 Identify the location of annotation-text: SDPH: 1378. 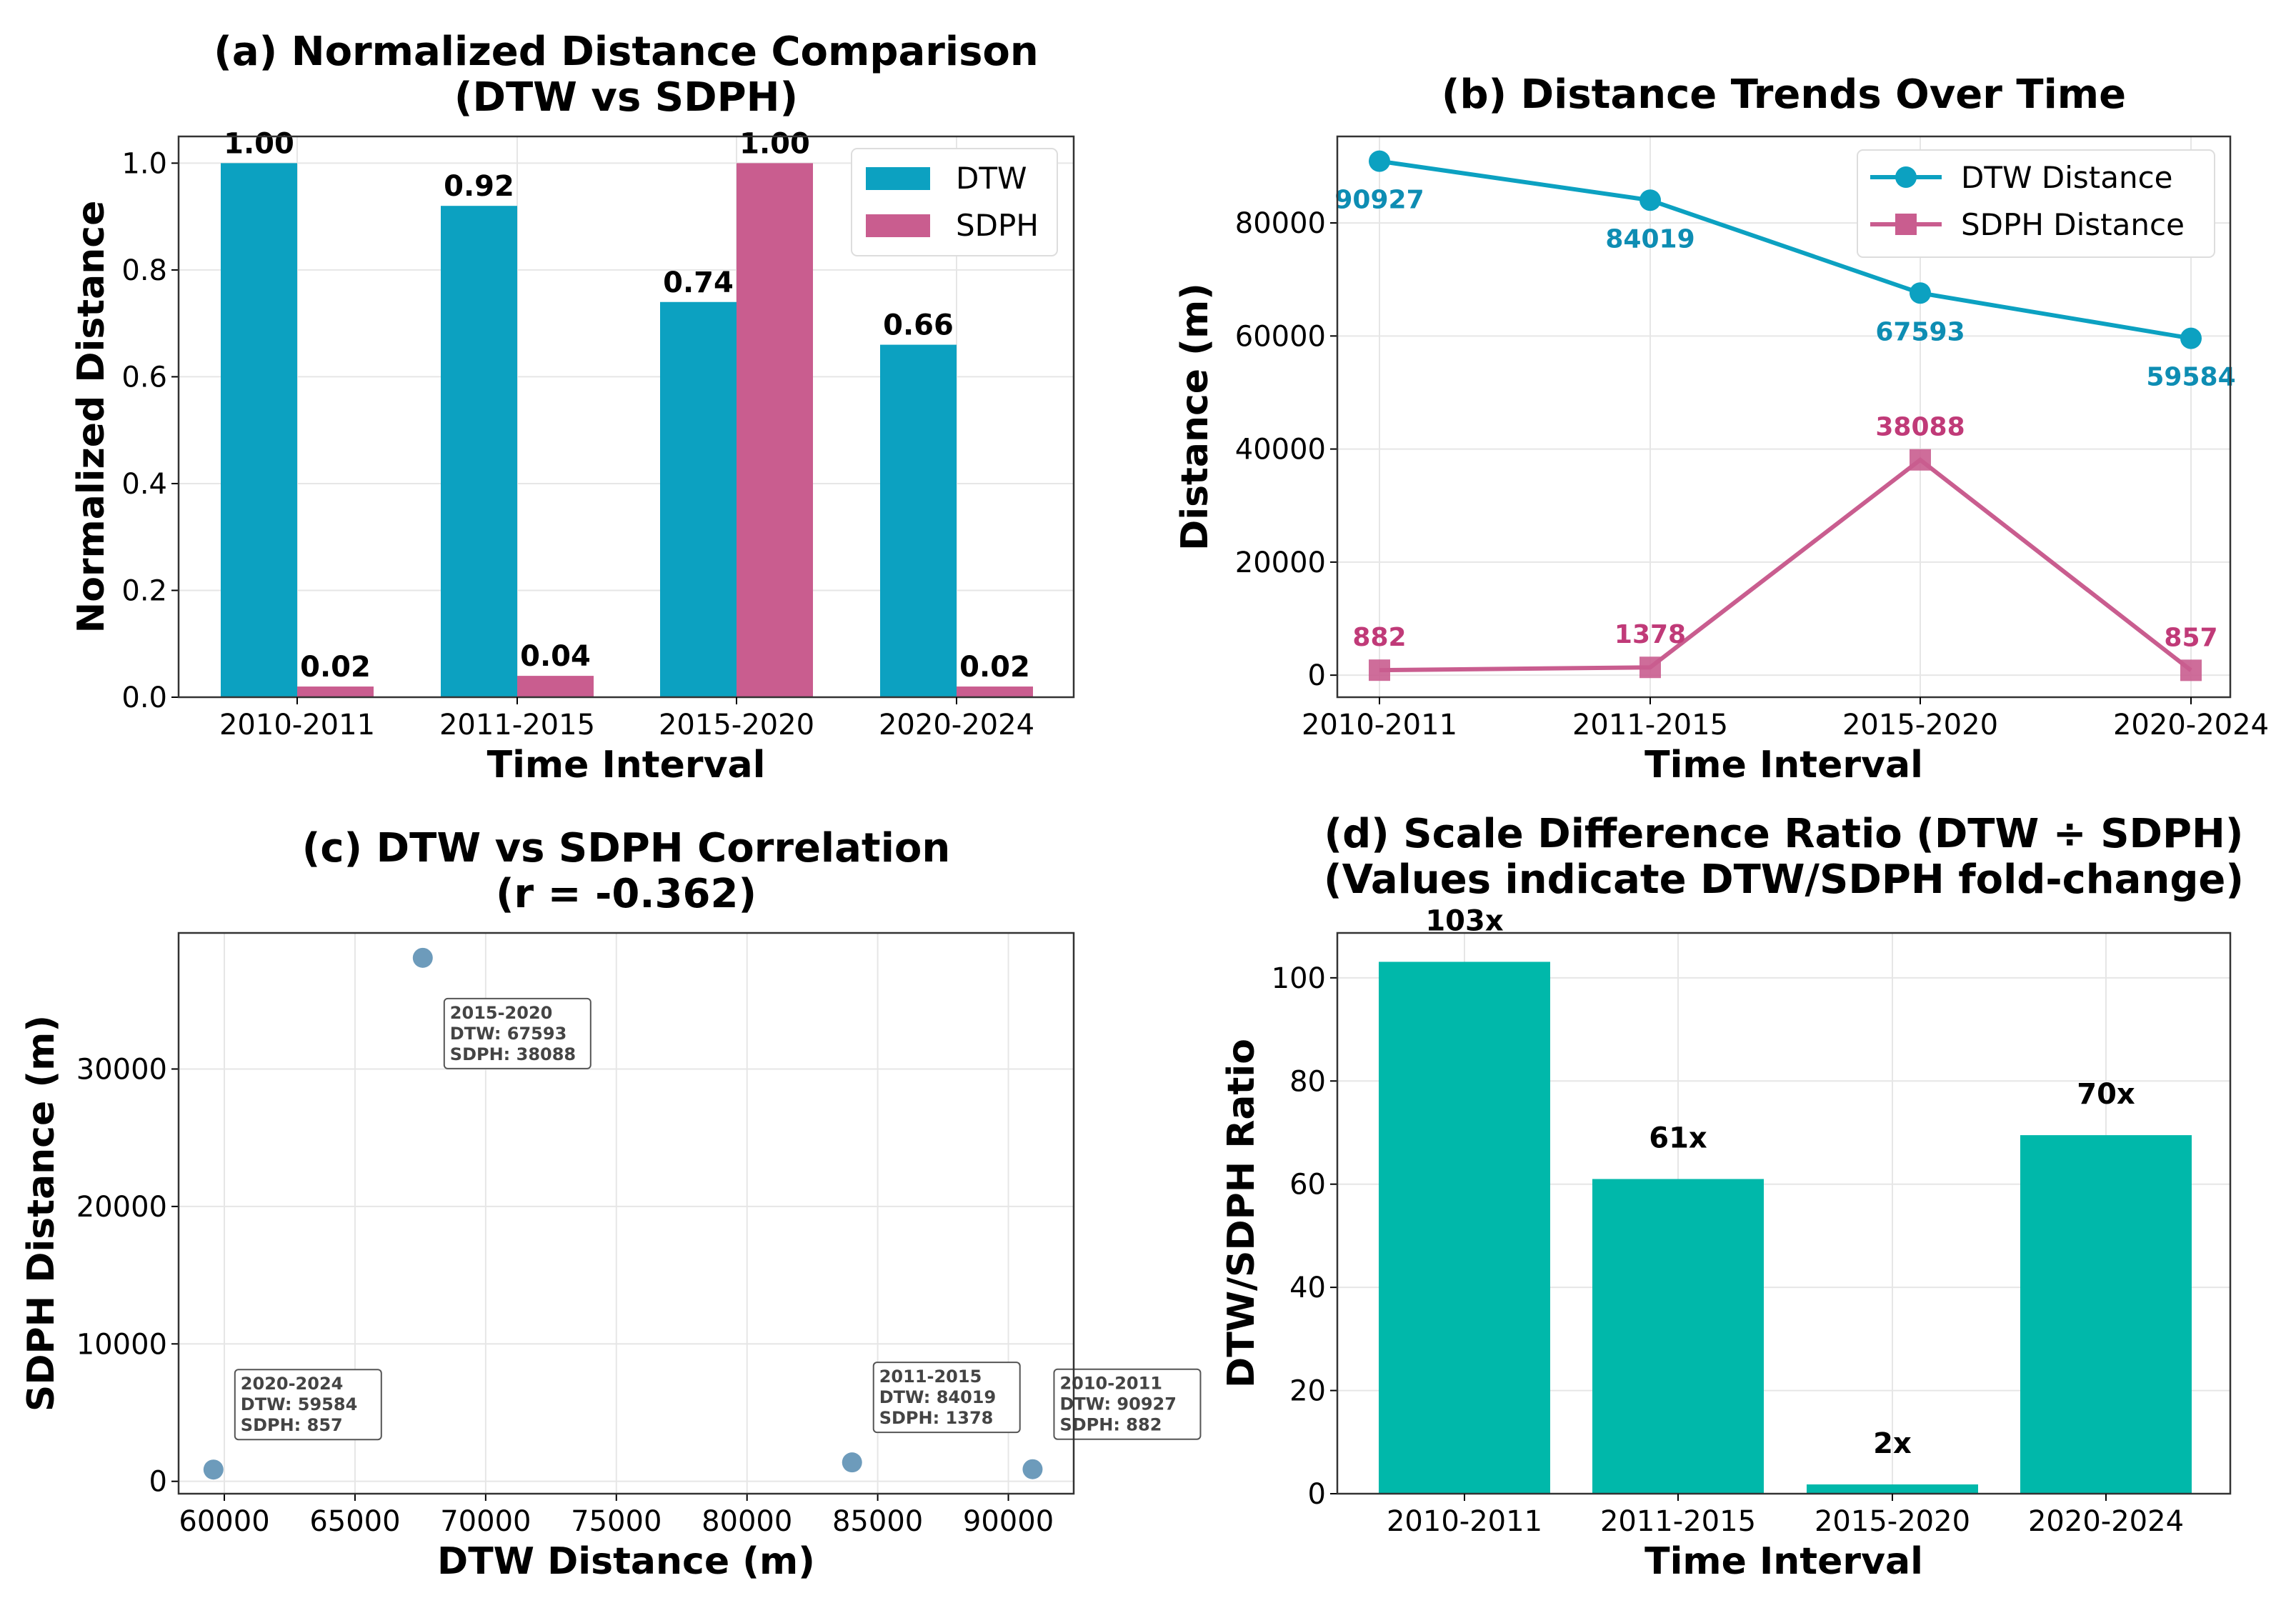
(937, 1418).